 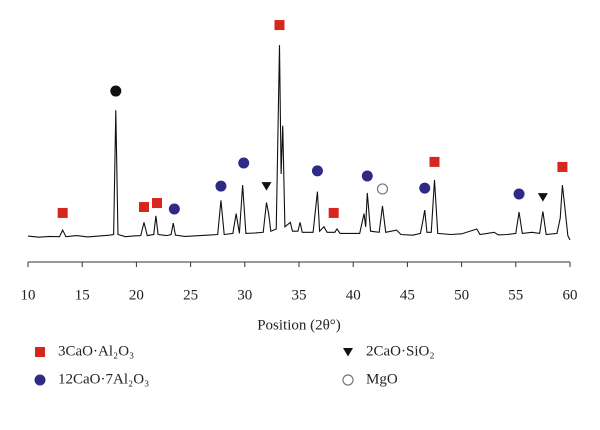 What do you see at coordinates (103, 379) in the screenshot?
I see `legend-label: 12CaO·7Al₂O₃` at bounding box center [103, 379].